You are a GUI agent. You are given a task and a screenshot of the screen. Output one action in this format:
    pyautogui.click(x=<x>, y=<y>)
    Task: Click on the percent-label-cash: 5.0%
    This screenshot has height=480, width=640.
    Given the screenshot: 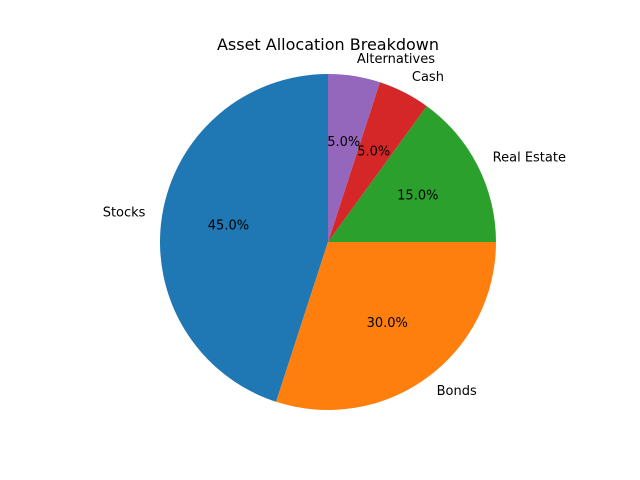 What is the action you would take?
    pyautogui.click(x=373, y=152)
    